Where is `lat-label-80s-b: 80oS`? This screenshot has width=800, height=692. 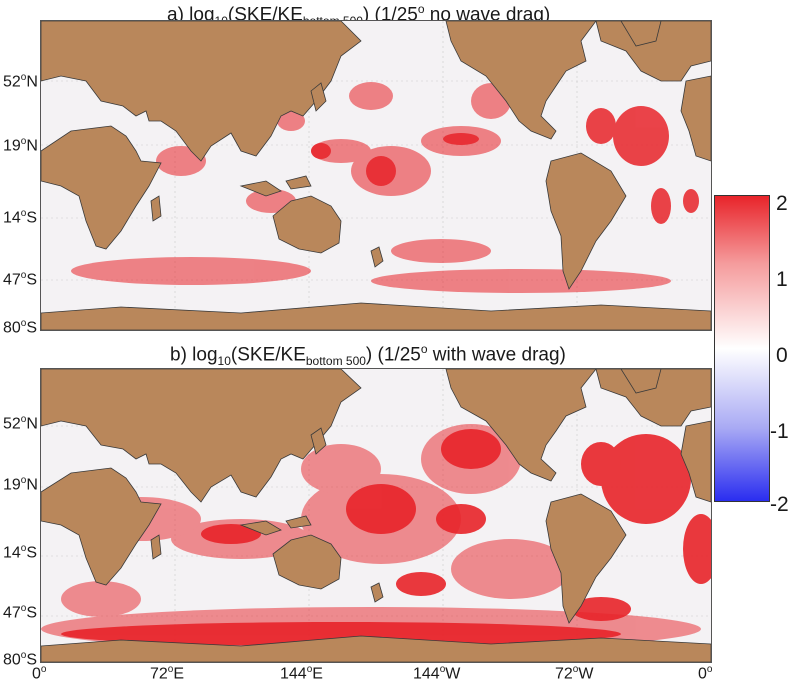 lat-label-80s-b: 80oS is located at coordinates (20, 659).